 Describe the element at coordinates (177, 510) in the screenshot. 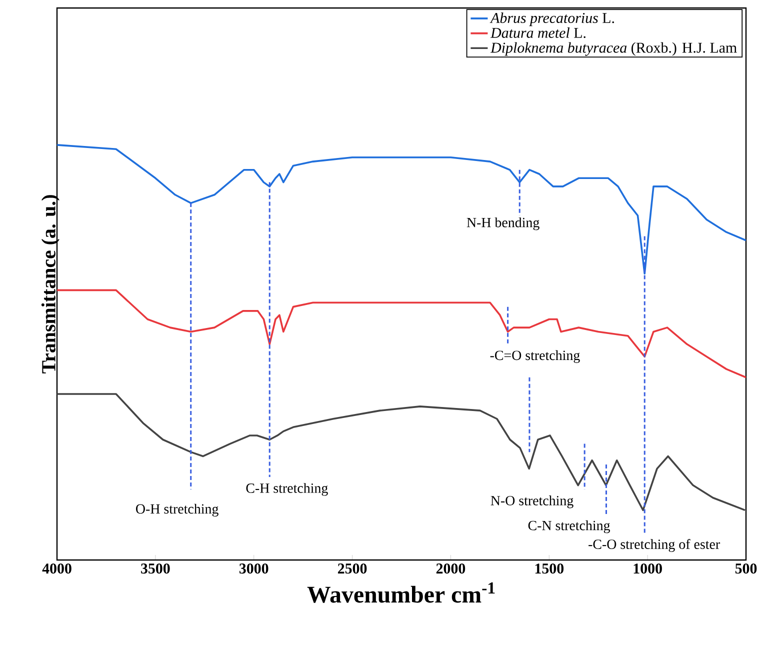

I see `annotation: O-H stretching` at that location.